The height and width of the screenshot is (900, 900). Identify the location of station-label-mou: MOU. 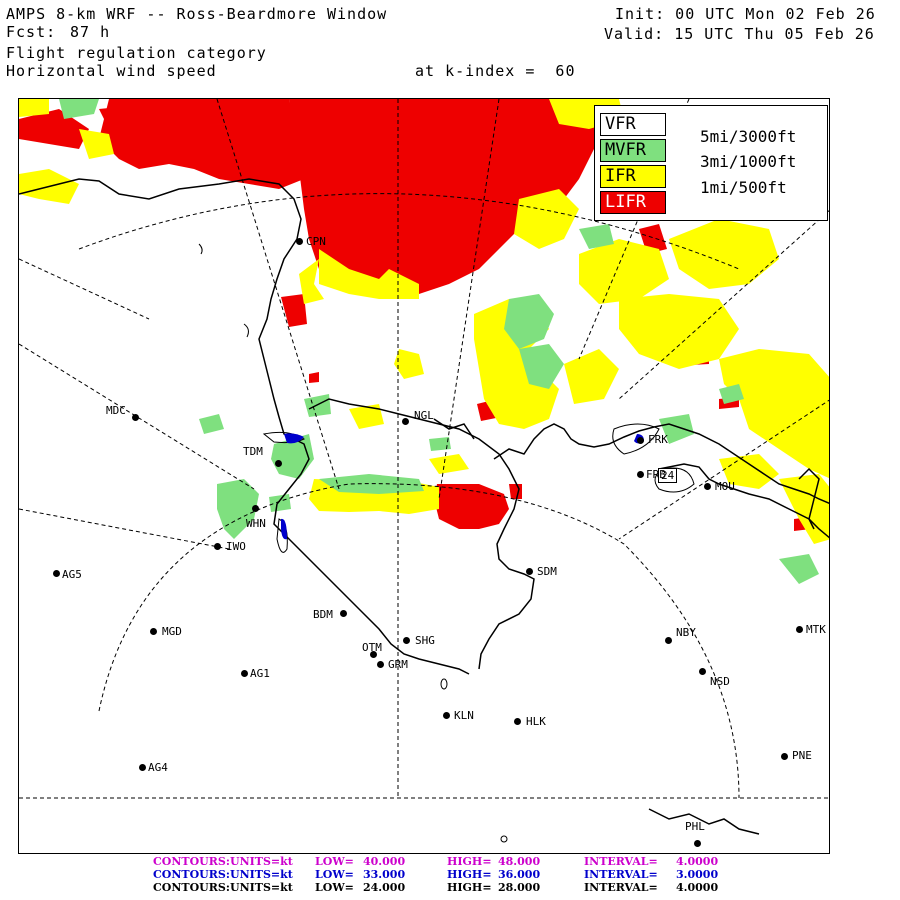
(725, 486).